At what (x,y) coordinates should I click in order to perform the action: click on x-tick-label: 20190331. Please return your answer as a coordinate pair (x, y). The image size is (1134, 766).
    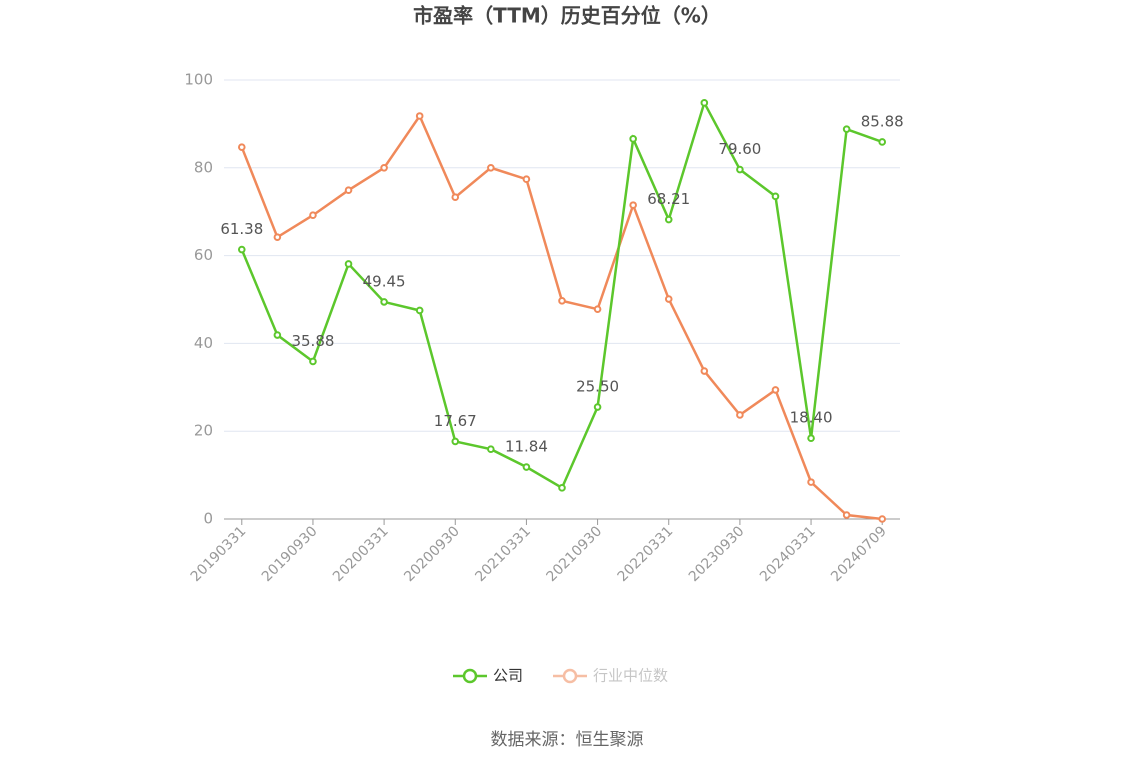
    Looking at the image, I should click on (219, 554).